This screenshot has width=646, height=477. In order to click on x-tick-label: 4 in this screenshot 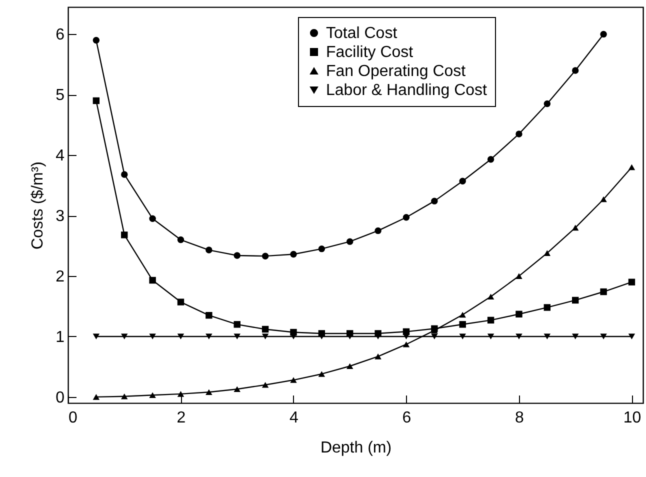, I will do `click(294, 418)`.